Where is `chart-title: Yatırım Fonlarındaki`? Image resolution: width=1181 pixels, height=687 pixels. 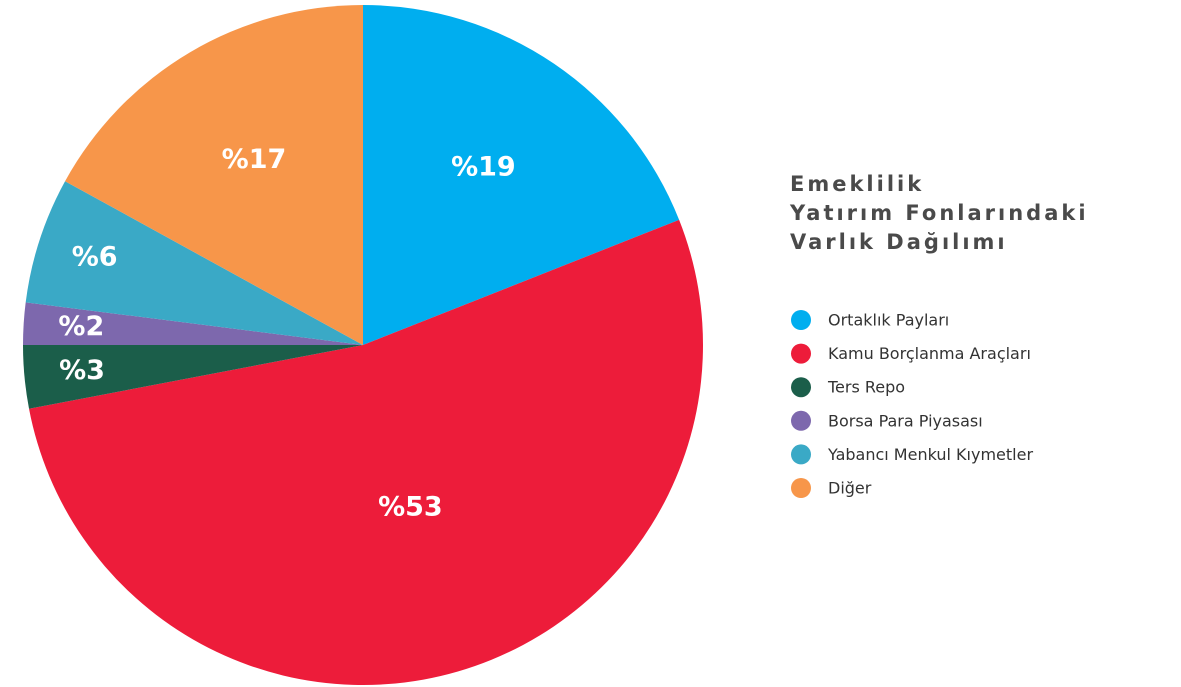 chart-title: Yatırım Fonlarındaki is located at coordinates (939, 213).